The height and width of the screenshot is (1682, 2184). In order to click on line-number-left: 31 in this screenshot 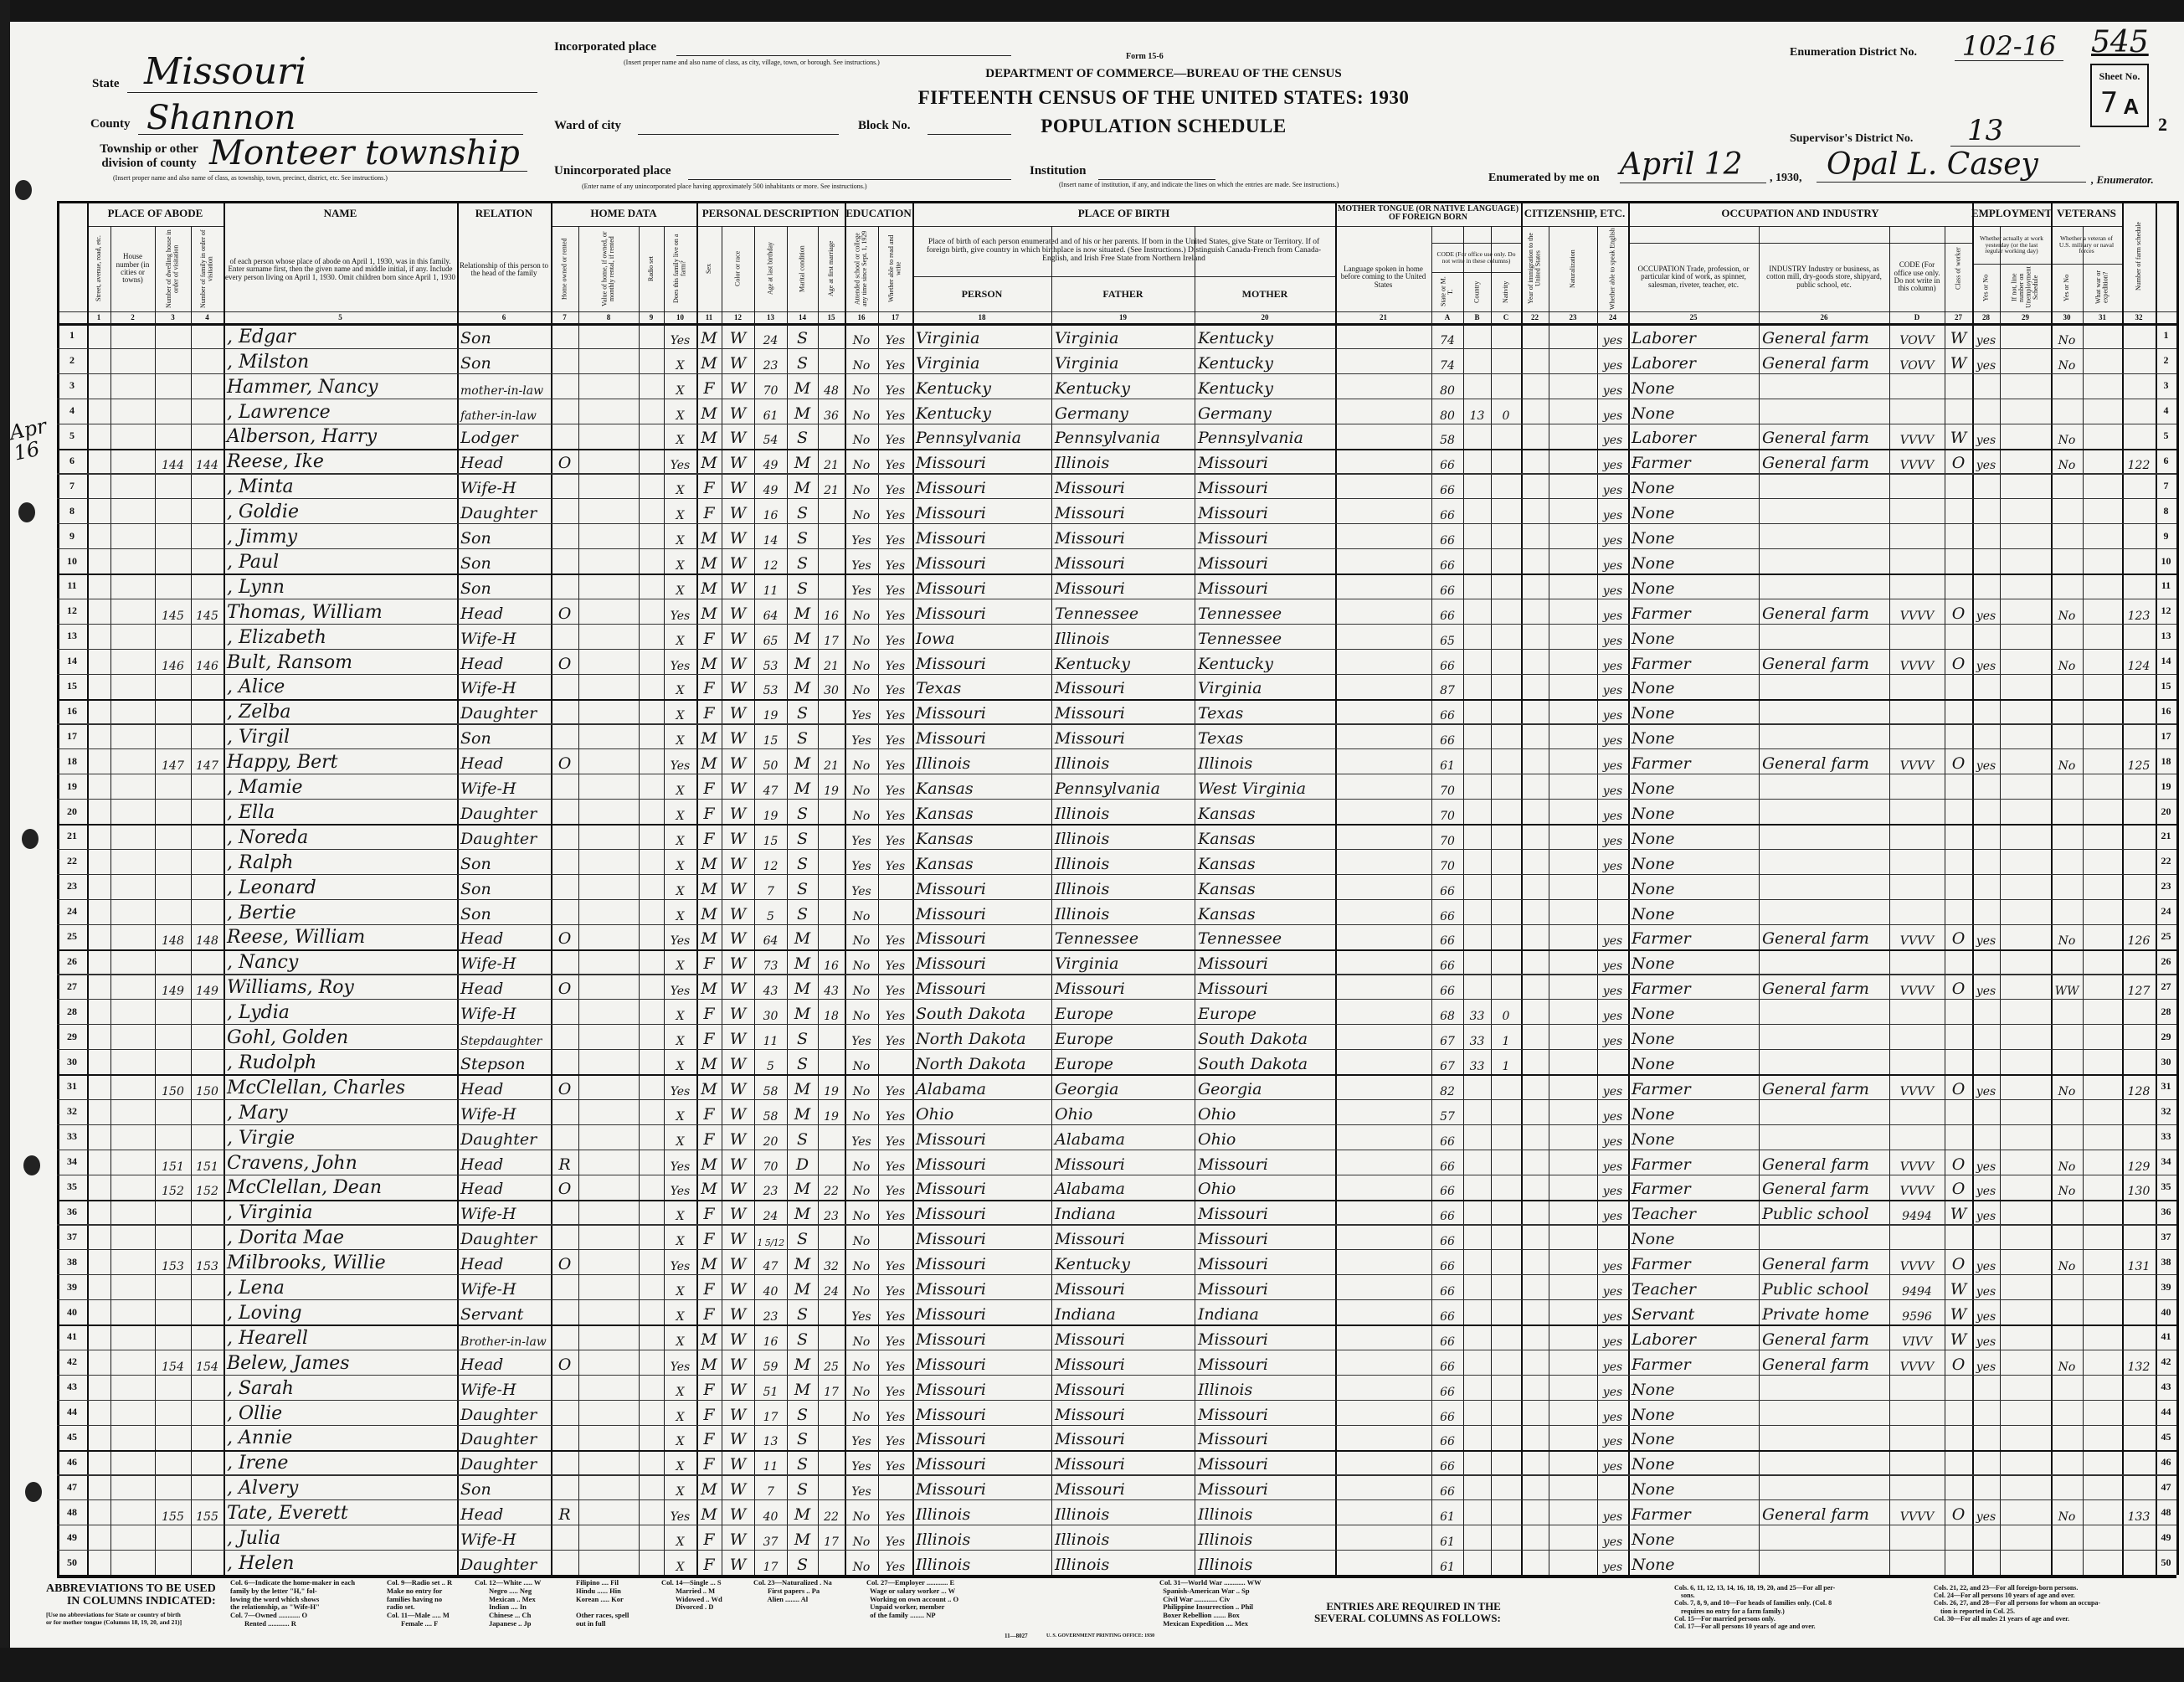, I will do `click(72, 1086)`.